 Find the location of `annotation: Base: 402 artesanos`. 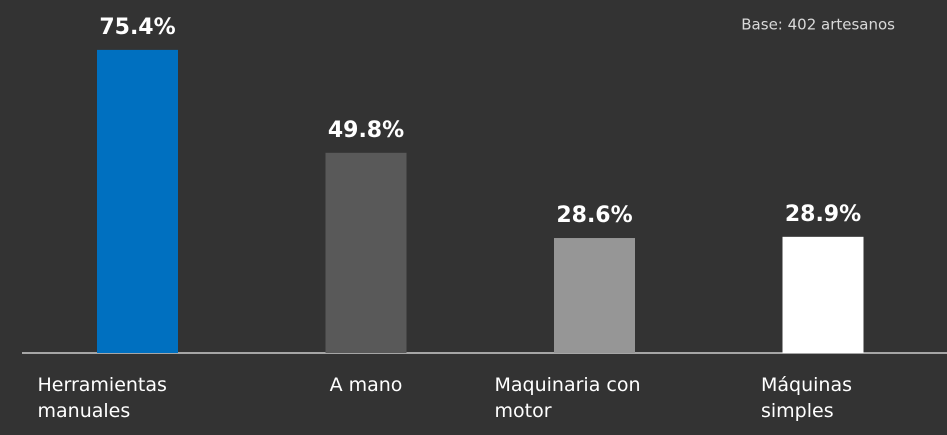

annotation: Base: 402 artesanos is located at coordinates (818, 25).